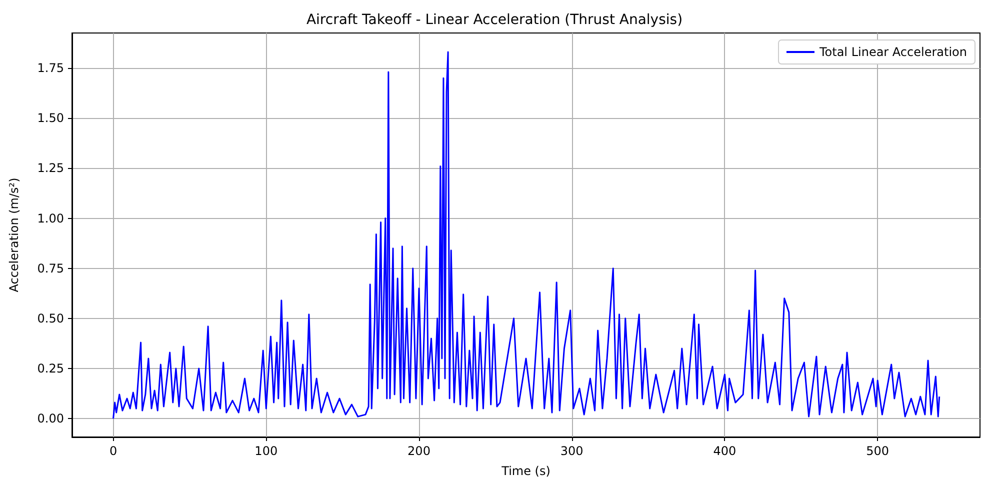  Describe the element at coordinates (50, 168) in the screenshot. I see `y-tick-label: 1.25` at that location.